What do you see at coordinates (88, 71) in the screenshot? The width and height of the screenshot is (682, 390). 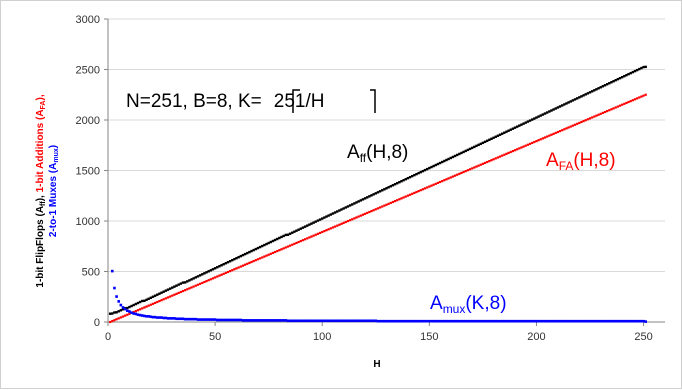 I see `y-tick-label: 2500` at bounding box center [88, 71].